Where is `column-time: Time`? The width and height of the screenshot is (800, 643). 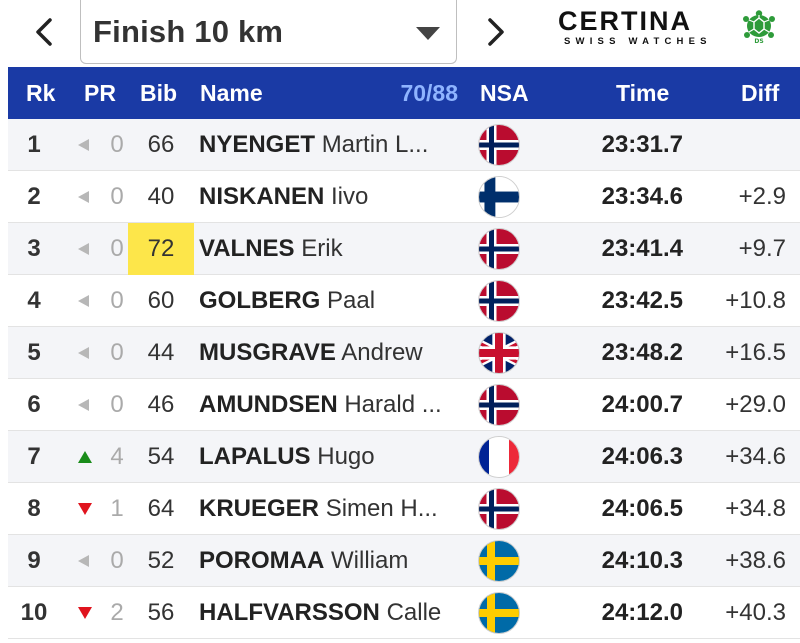
column-time: Time is located at coordinates (643, 93).